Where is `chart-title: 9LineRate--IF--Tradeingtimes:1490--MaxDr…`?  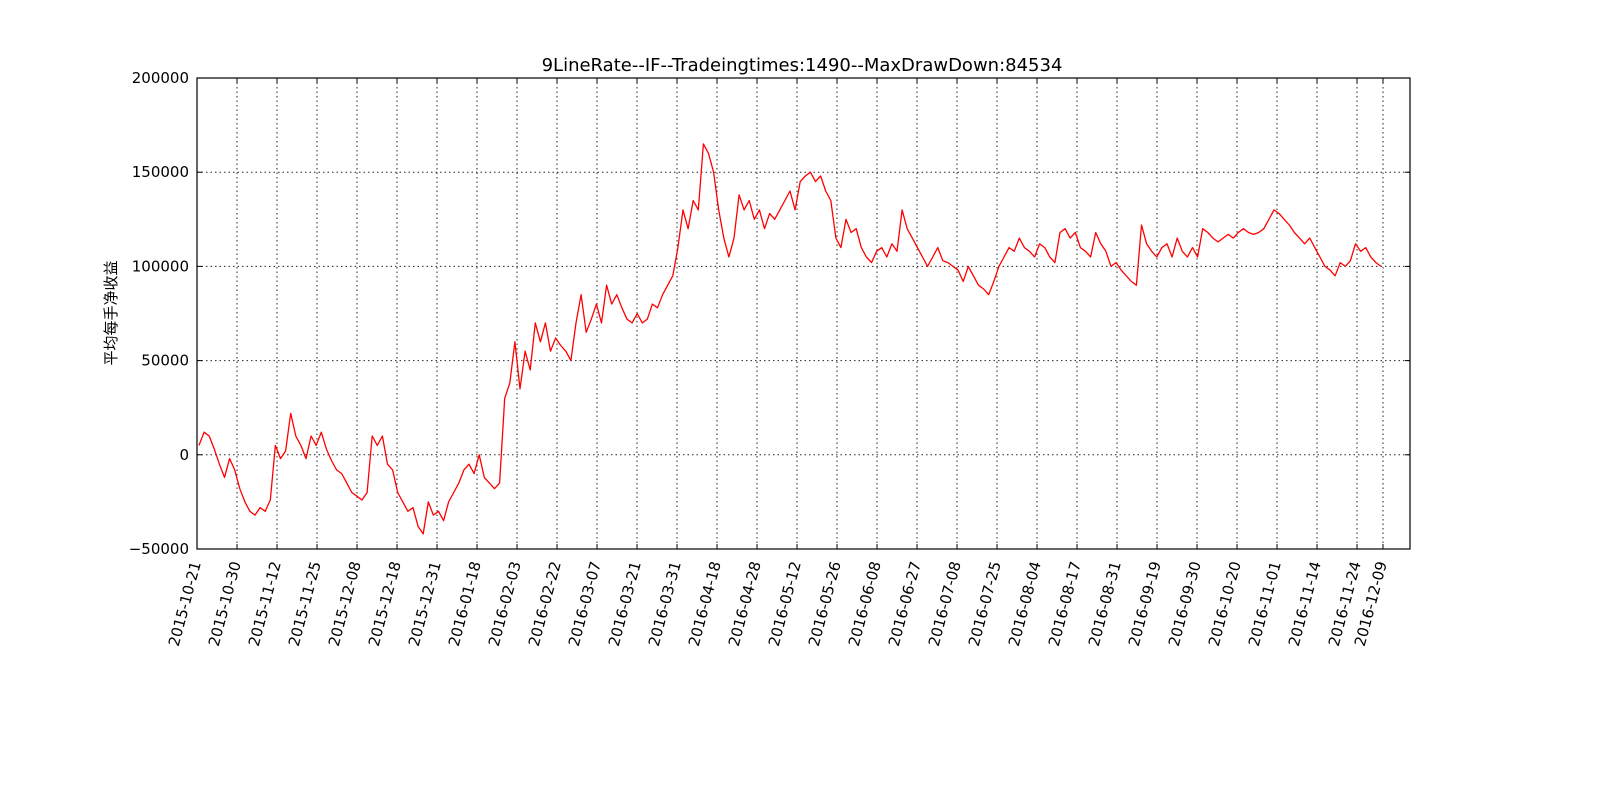
chart-title: 9LineRate--IF--Tradeingtimes:1490--MaxDr… is located at coordinates (802, 65).